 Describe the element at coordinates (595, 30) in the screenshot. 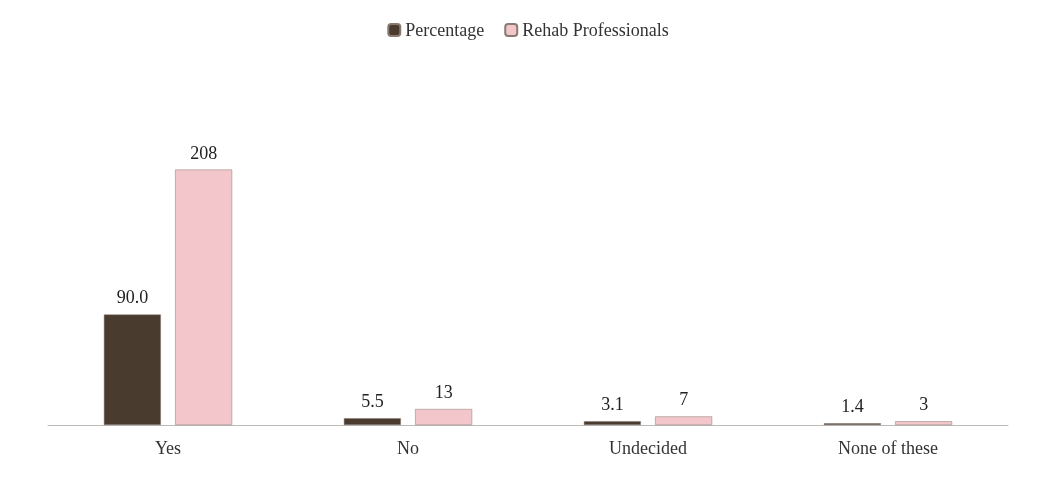

I see `legend-label: Rehab Professionals` at that location.